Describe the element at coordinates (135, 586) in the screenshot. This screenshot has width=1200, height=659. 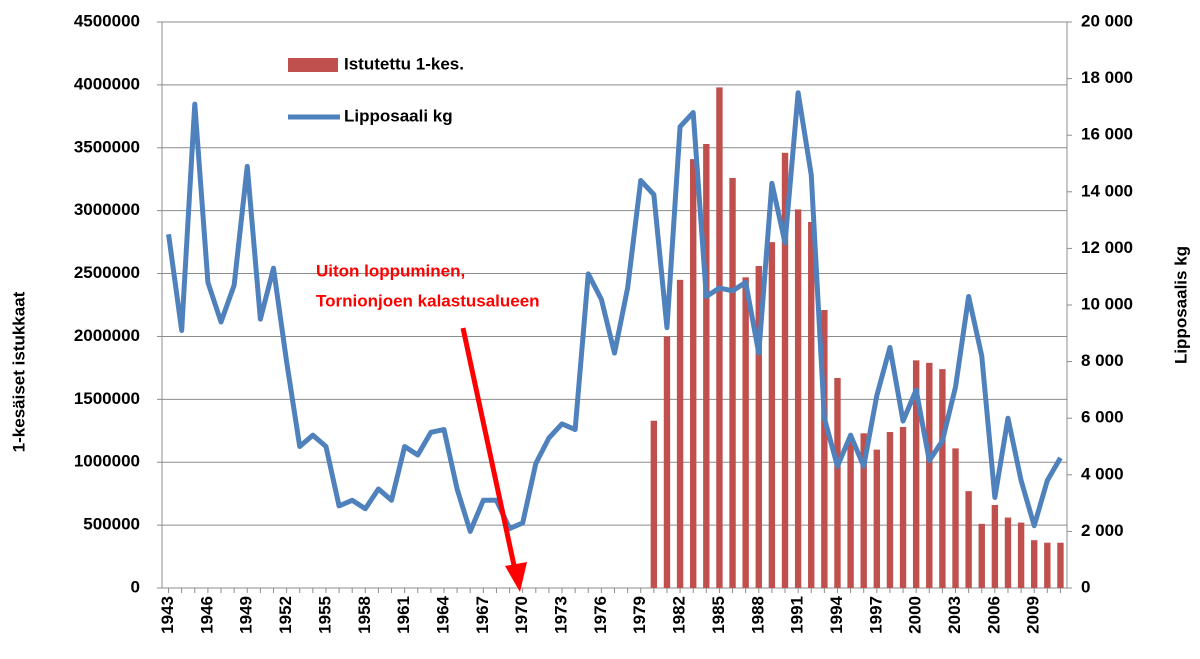
I see `y-tick-label: 0` at that location.